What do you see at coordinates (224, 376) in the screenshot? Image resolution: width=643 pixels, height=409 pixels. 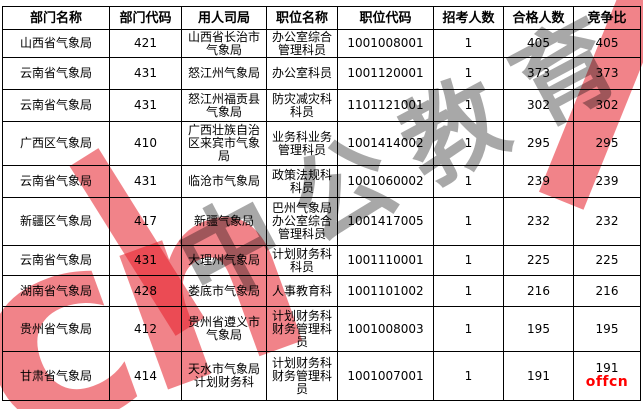 I see `table-cell: 天水市气象局计划财务科` at bounding box center [224, 376].